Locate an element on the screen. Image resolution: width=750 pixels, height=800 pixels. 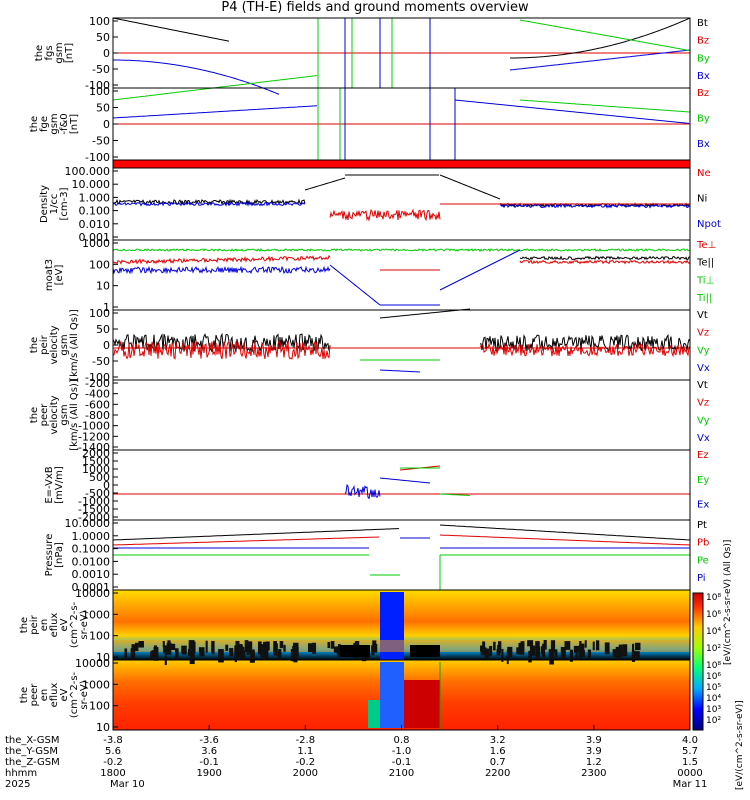
y-tick-label: -600 is located at coordinates (97, 404).